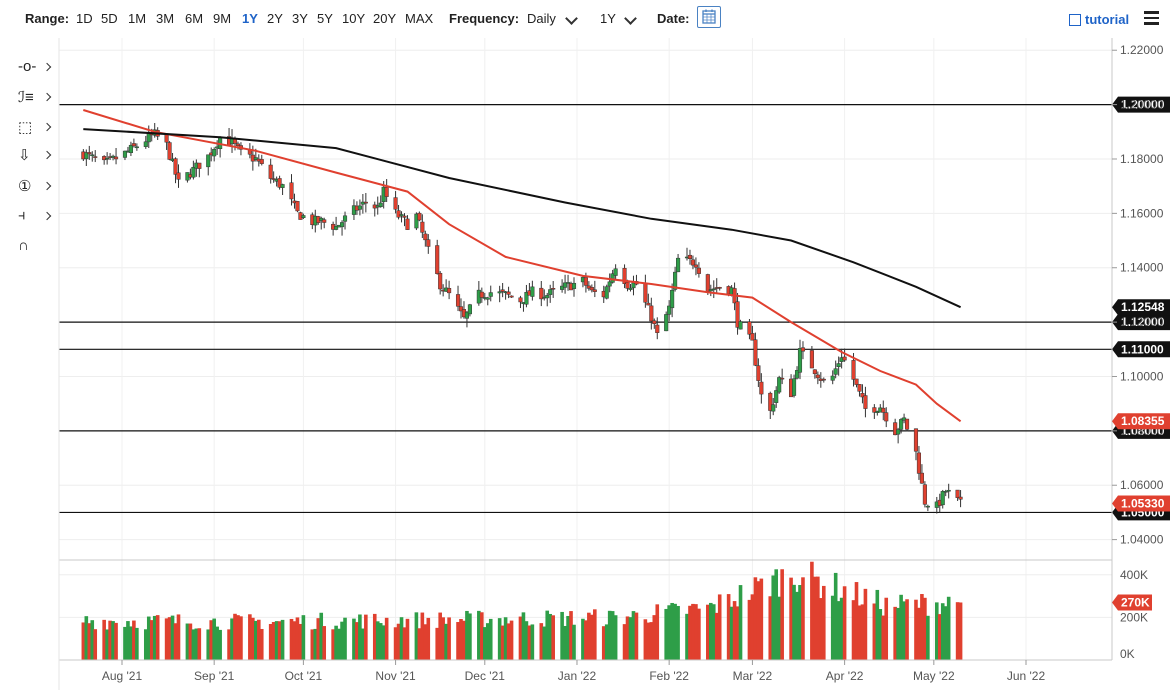 This screenshot has height=694, width=1173. Describe the element at coordinates (36, 157) in the screenshot. I see `arrow-tool: ⇩` at that location.